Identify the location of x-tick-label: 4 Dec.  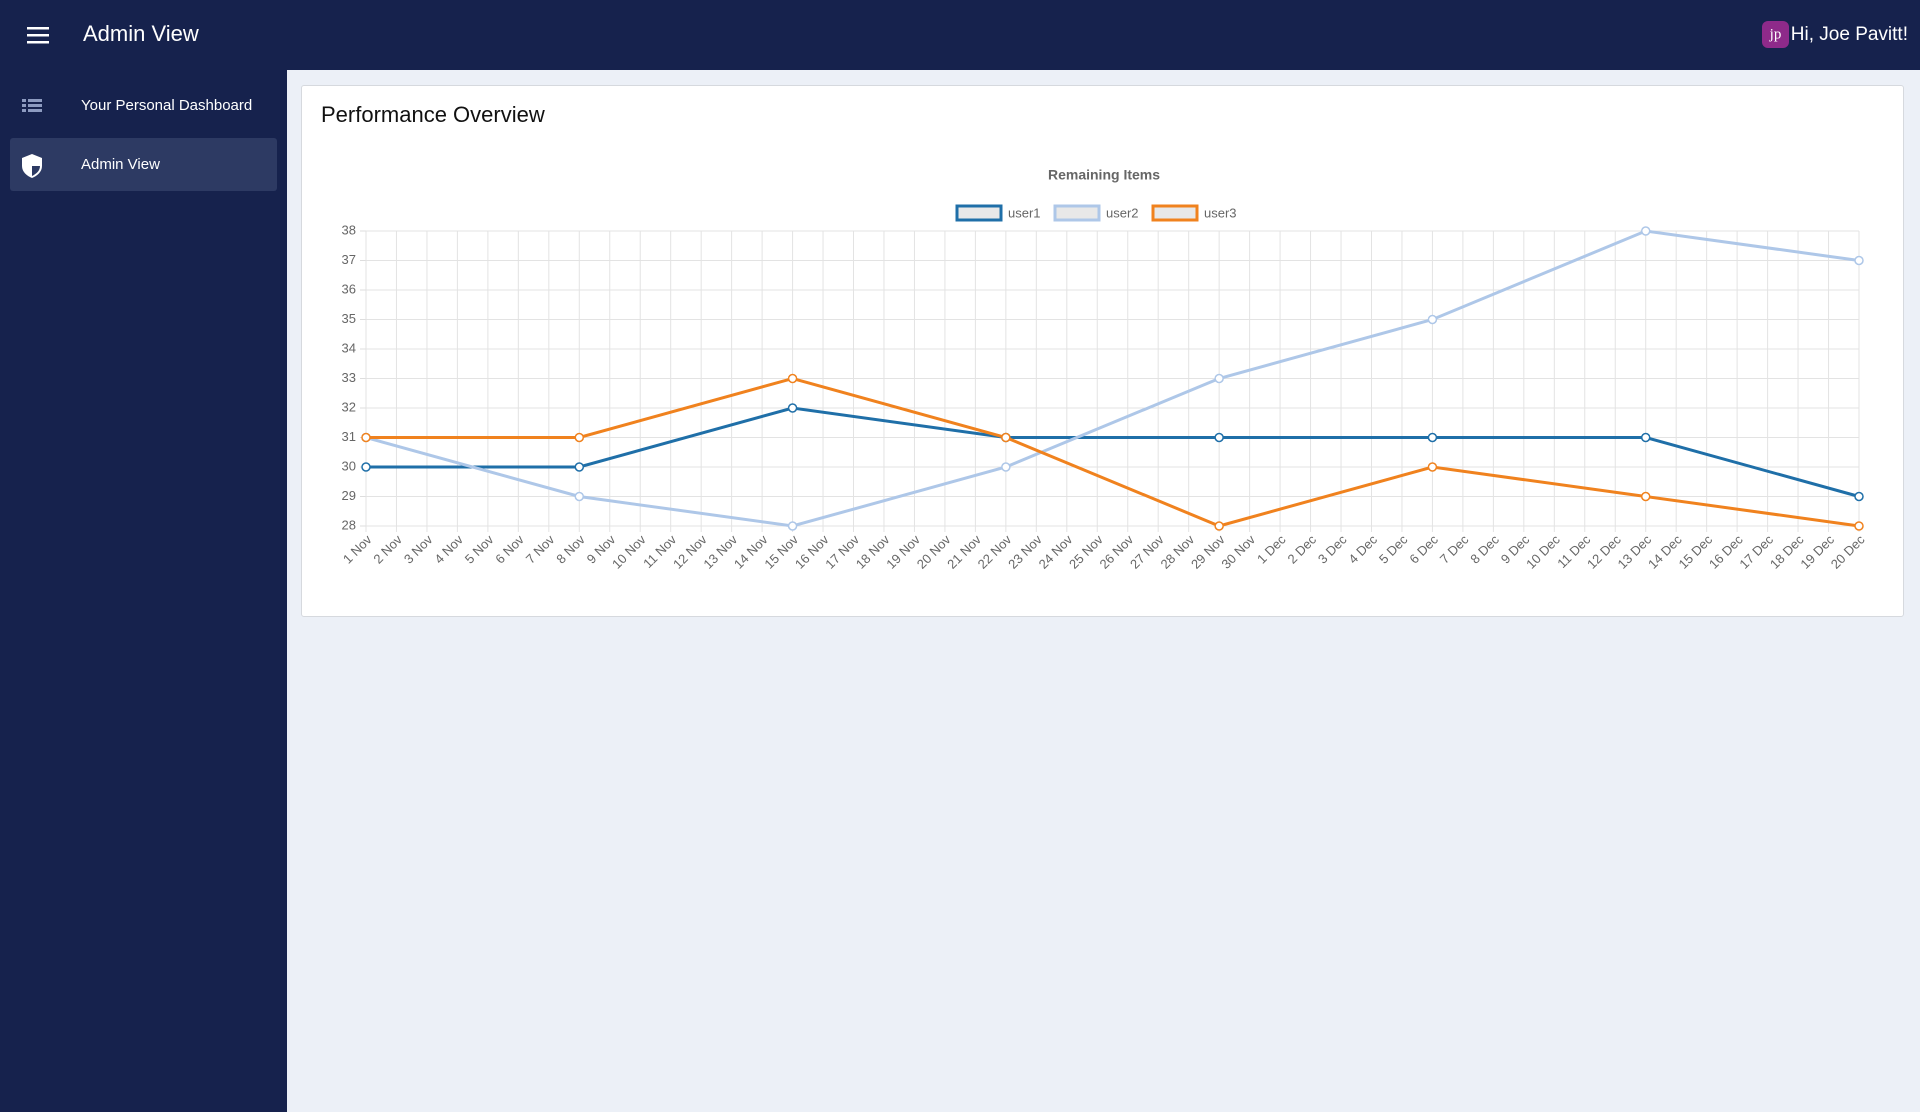
(1362, 549).